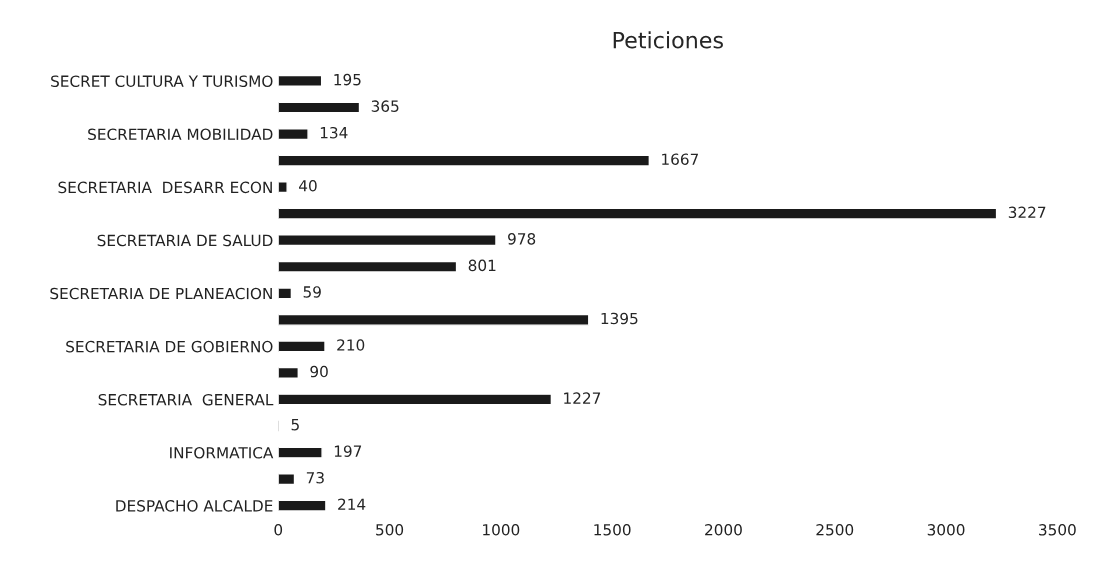 The width and height of the screenshot is (1113, 564). Describe the element at coordinates (946, 530) in the screenshot. I see `x-tick-label: 3000` at that location.